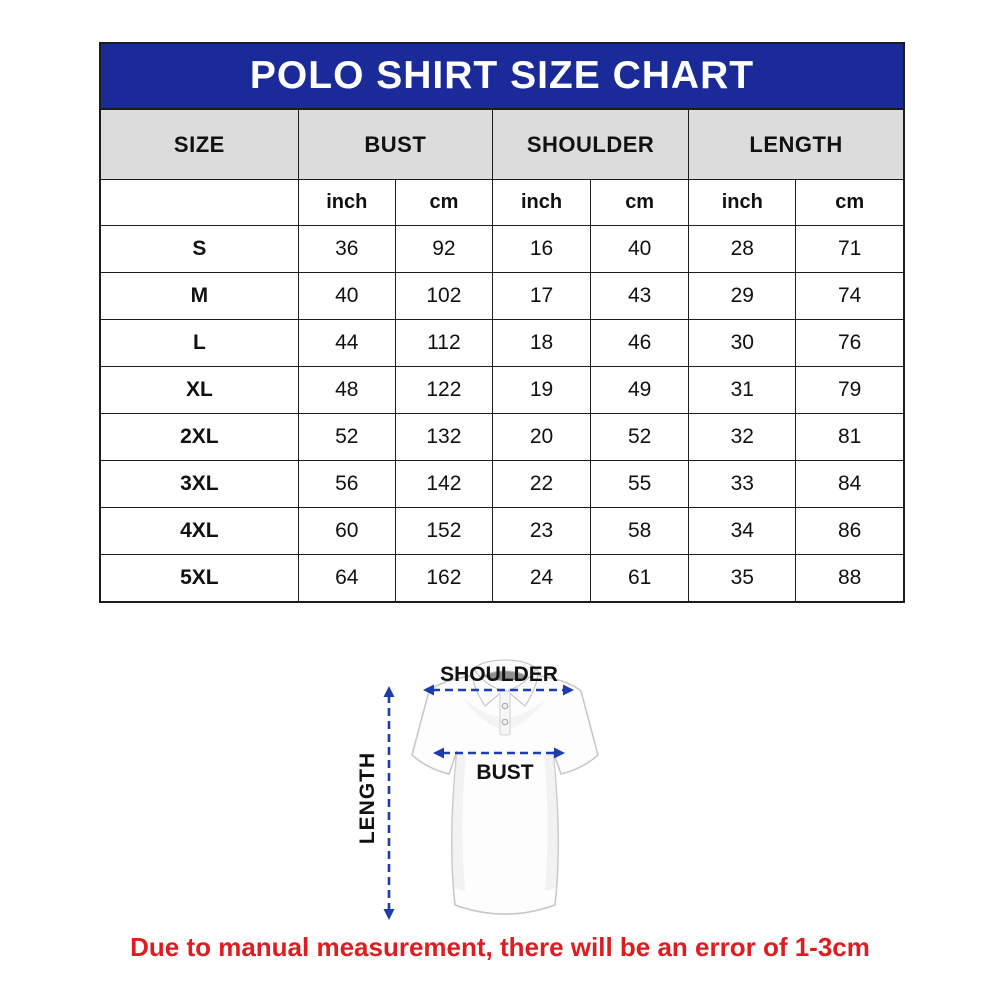 This screenshot has width=1000, height=1000. I want to click on table-row-3xl: 3XL 56 142 22 55 33 84, so click(502, 484).